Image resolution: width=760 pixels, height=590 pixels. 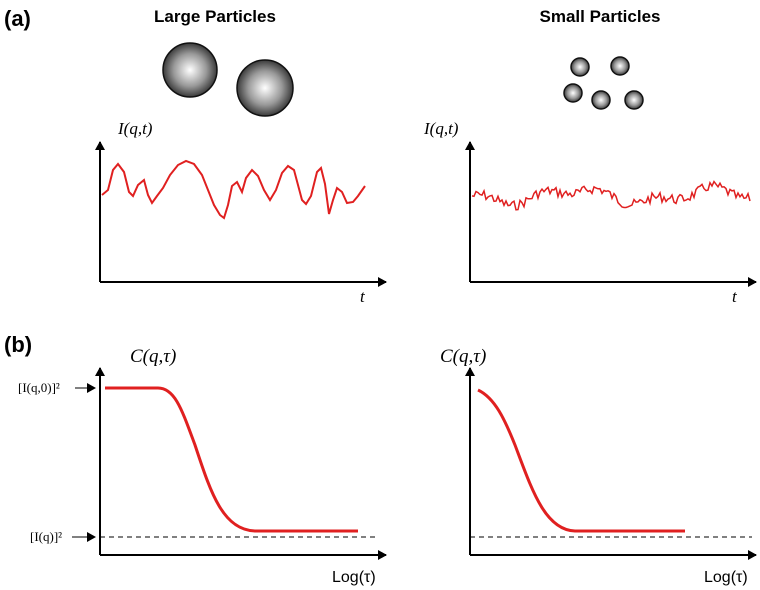 What do you see at coordinates (39, 387) in the screenshot?
I see `level-label: [I(q,0)]²` at bounding box center [39, 387].